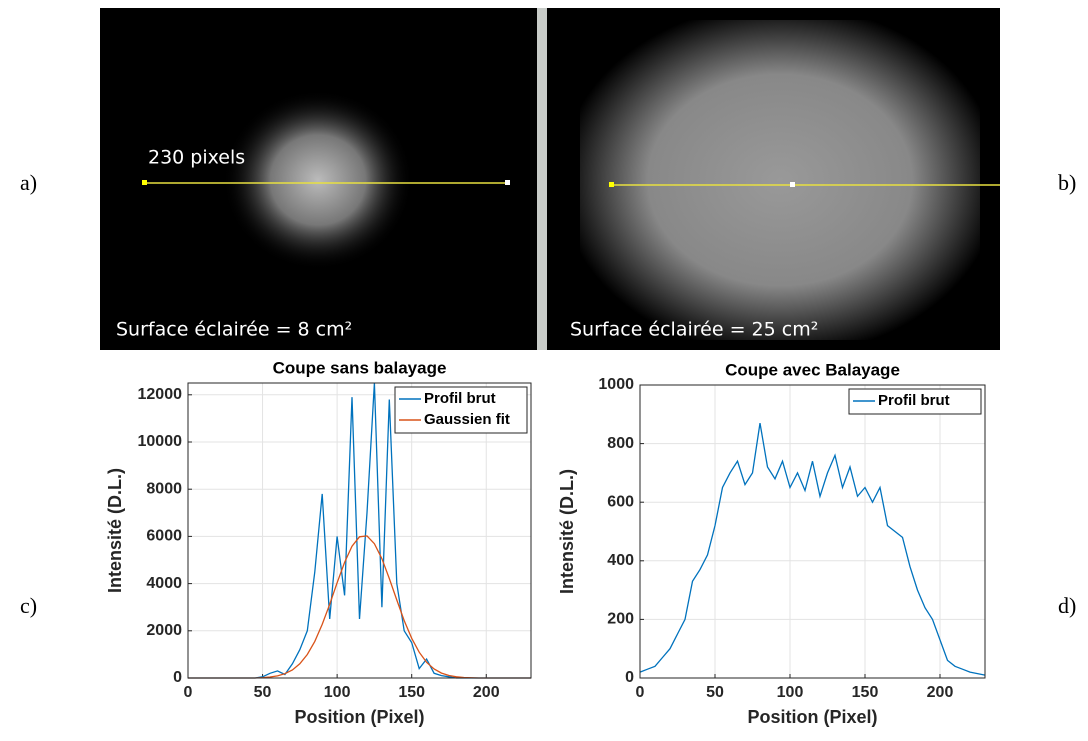 Image resolution: width=1088 pixels, height=741 pixels. What do you see at coordinates (164, 536) in the screenshot?
I see `y-tick-label: 6000` at bounding box center [164, 536].